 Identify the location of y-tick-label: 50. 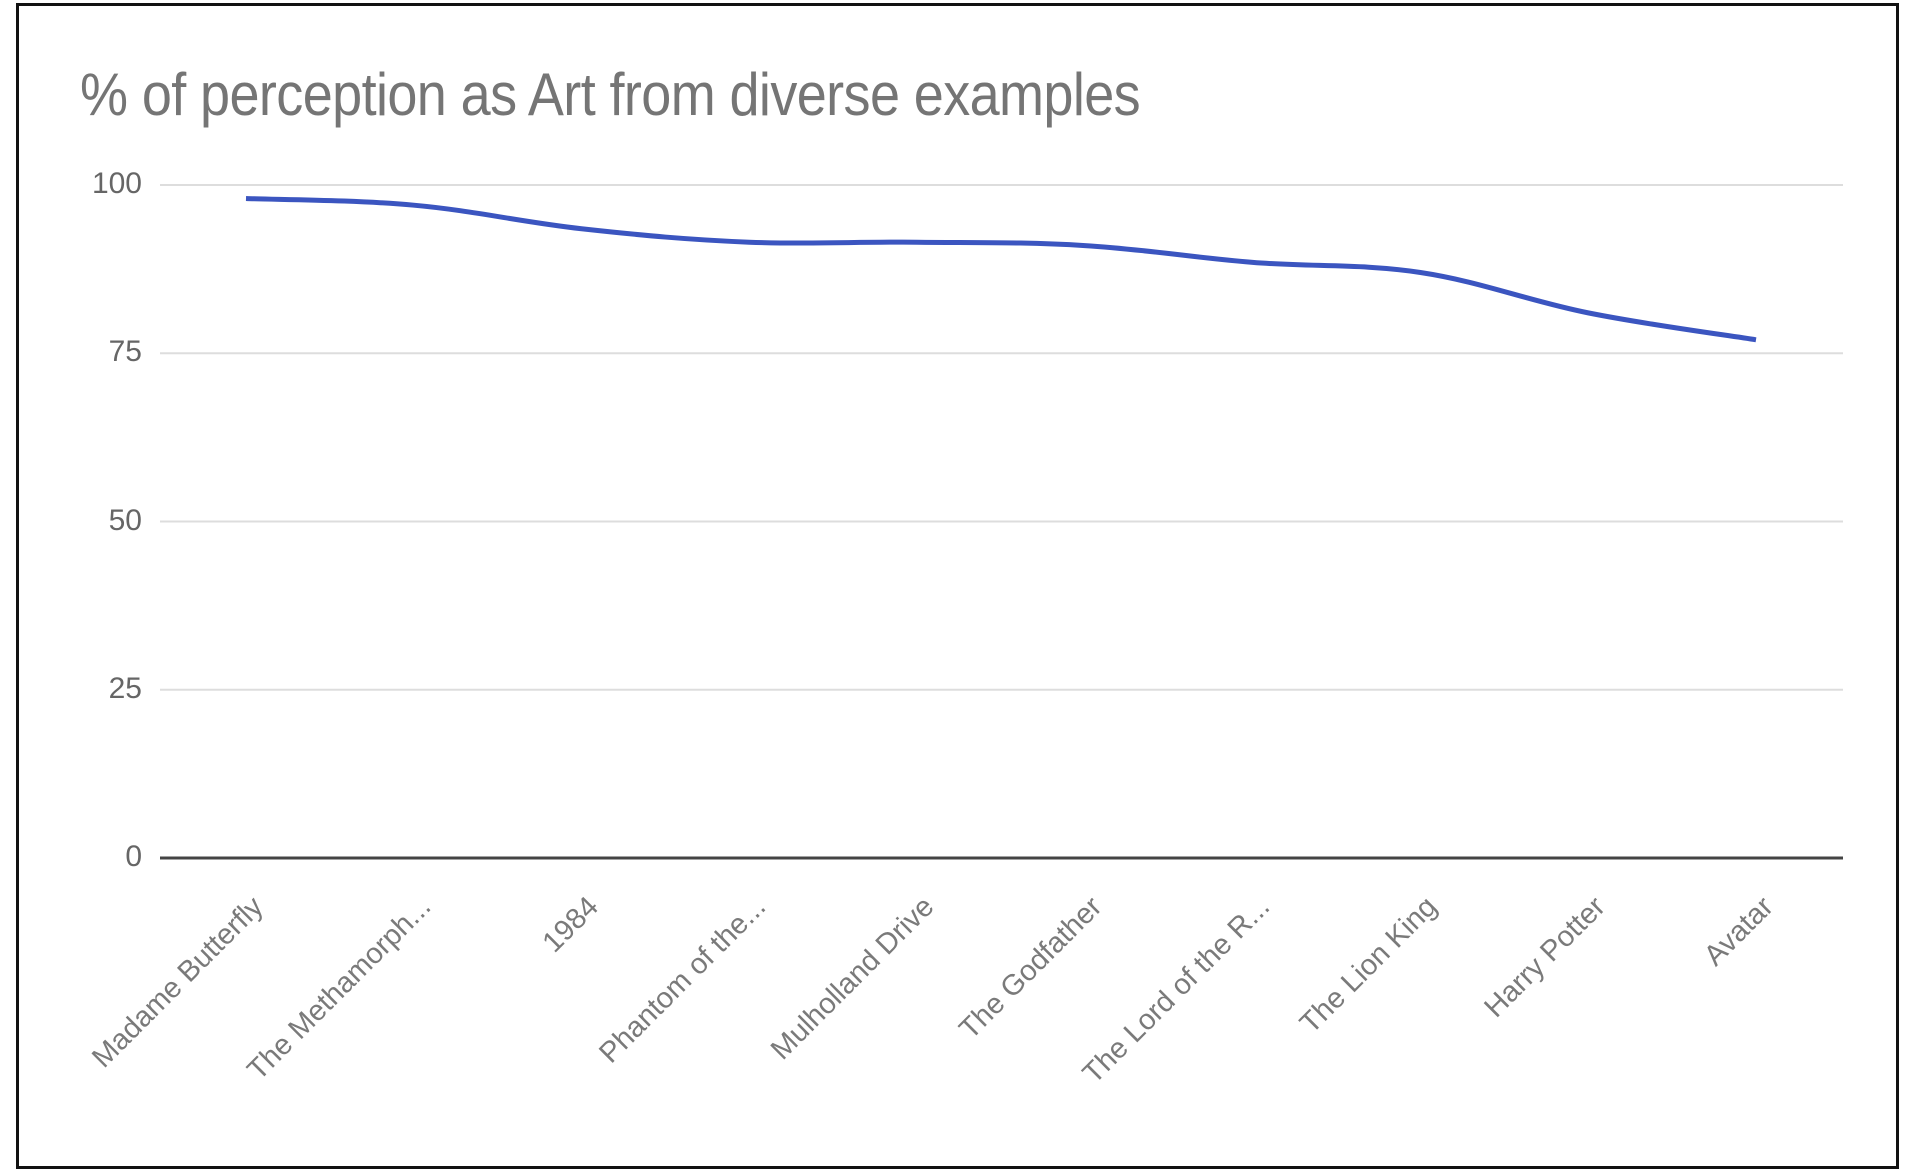
(125, 520).